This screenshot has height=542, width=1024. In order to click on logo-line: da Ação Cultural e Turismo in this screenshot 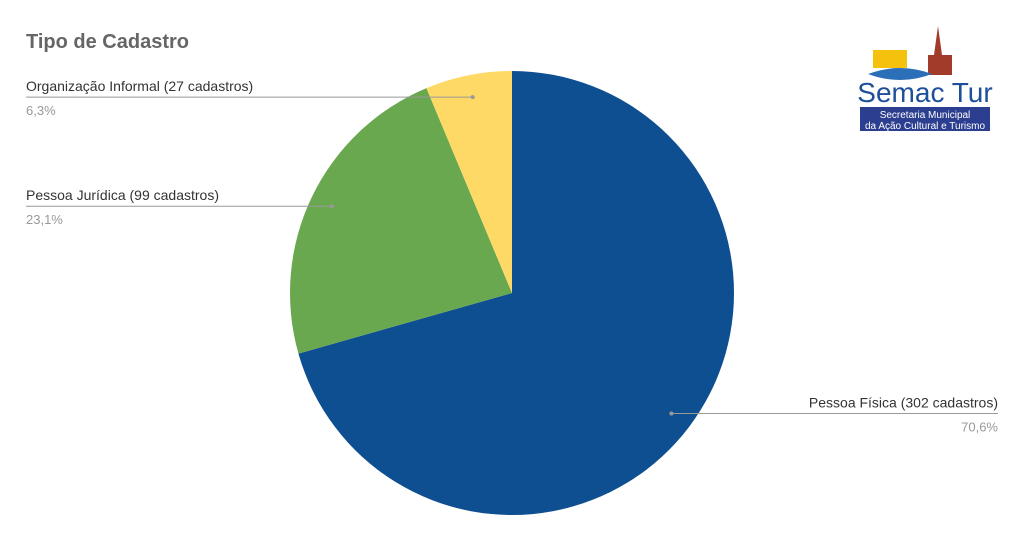, I will do `click(925, 126)`.